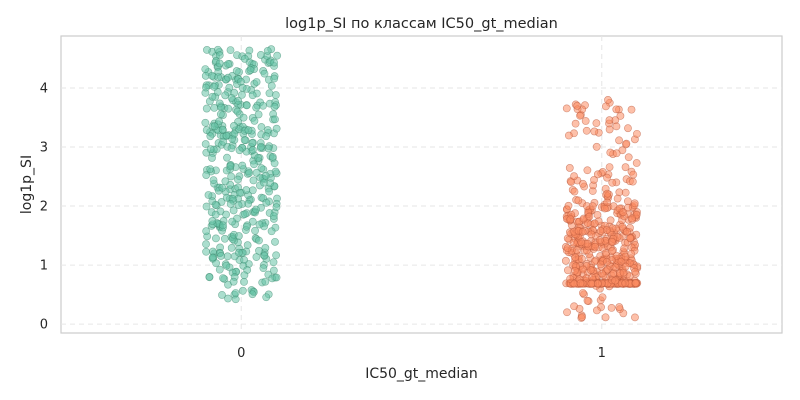 The image size is (800, 400). I want to click on y-tick-label: 4, so click(44, 88).